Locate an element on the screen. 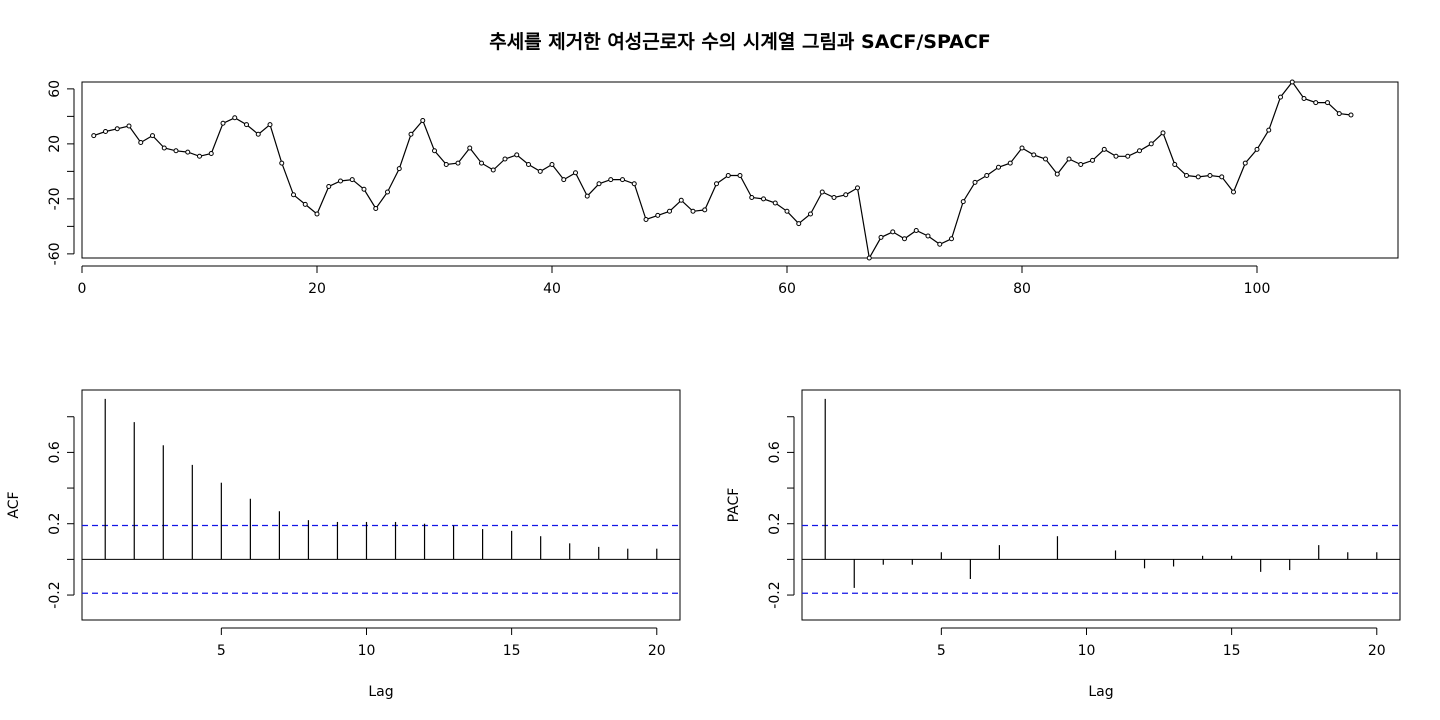  y-axis-title: PACF is located at coordinates (734, 505).